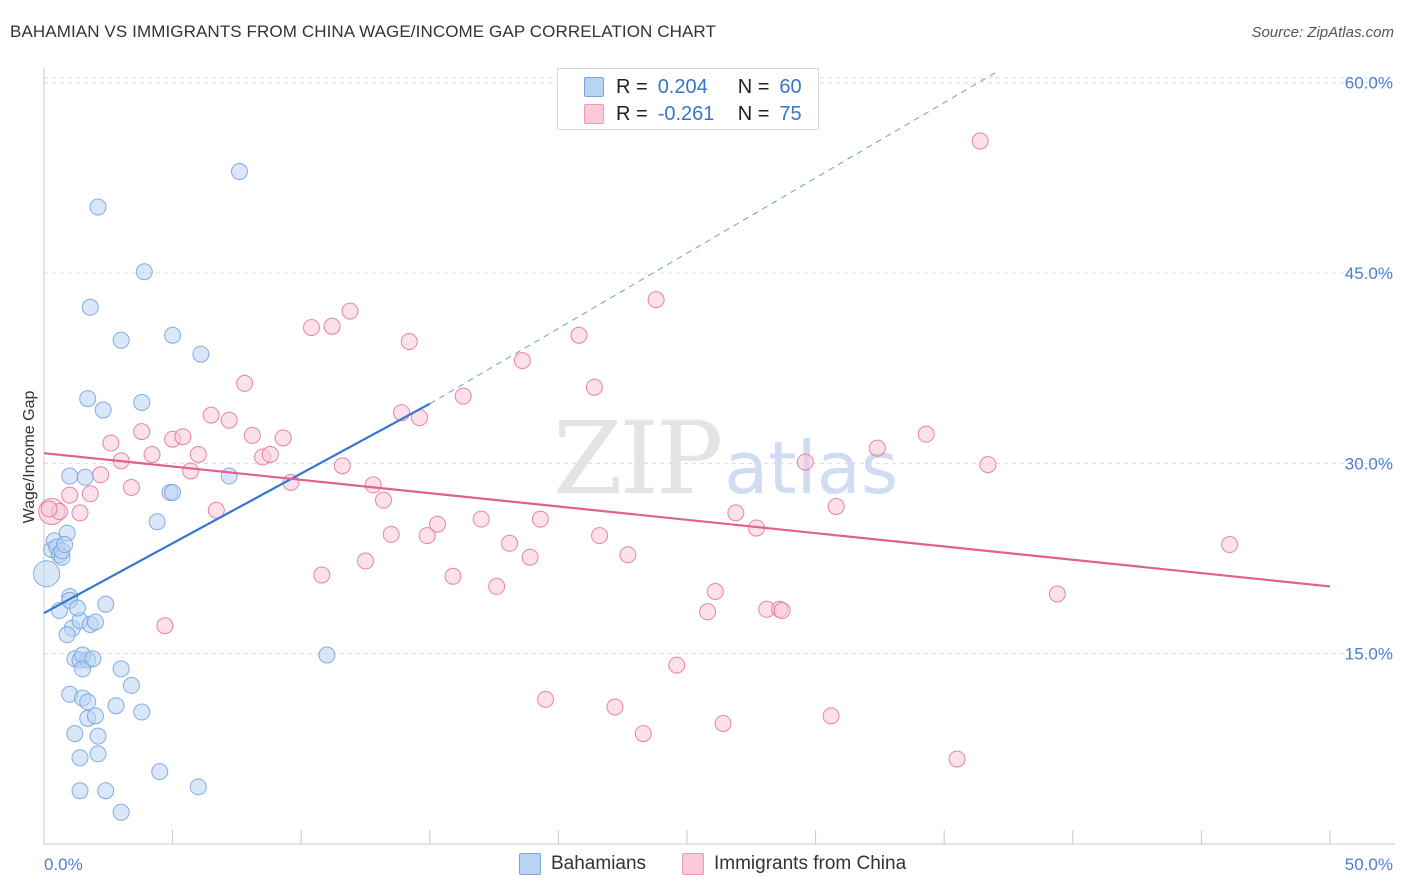 The height and width of the screenshot is (892, 1406). Describe the element at coordinates (794, 864) in the screenshot. I see `bottom-legend-china: Immigrants from China` at that location.